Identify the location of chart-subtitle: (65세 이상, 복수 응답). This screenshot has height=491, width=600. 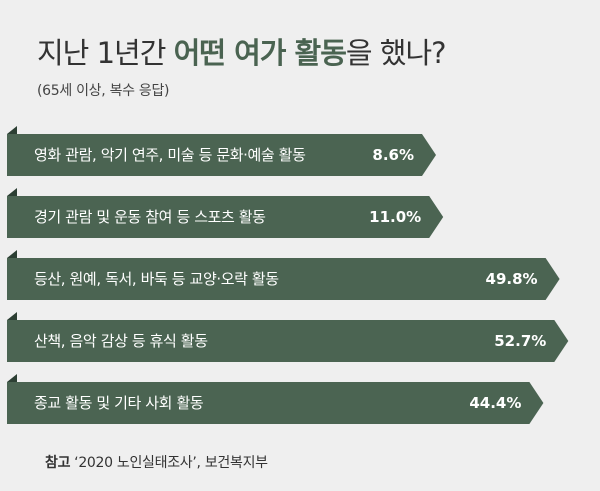
(103, 91).